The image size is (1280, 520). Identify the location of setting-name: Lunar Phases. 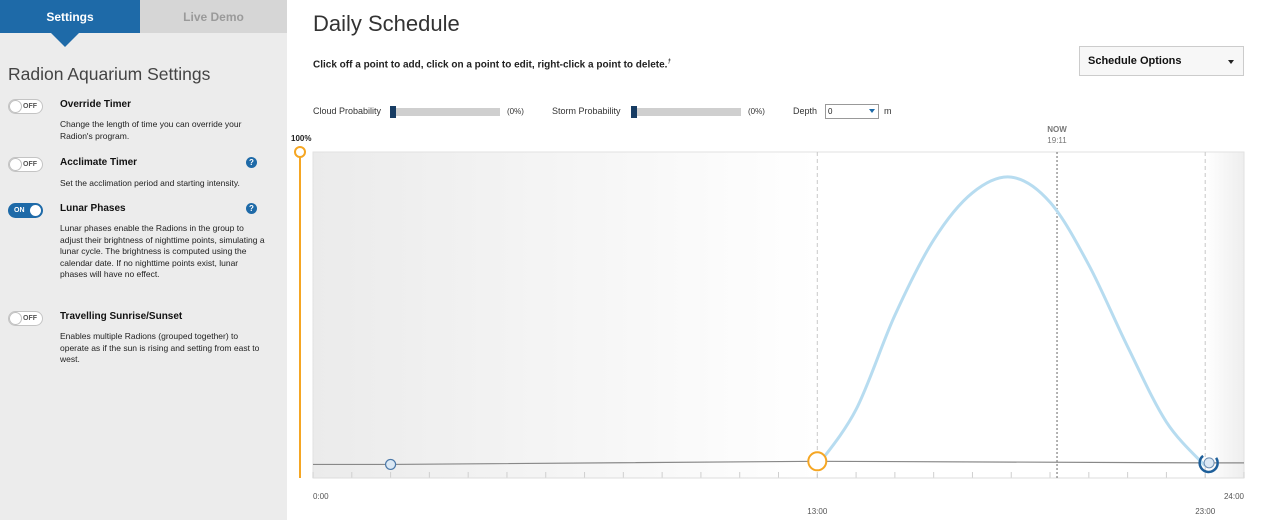
(93, 208).